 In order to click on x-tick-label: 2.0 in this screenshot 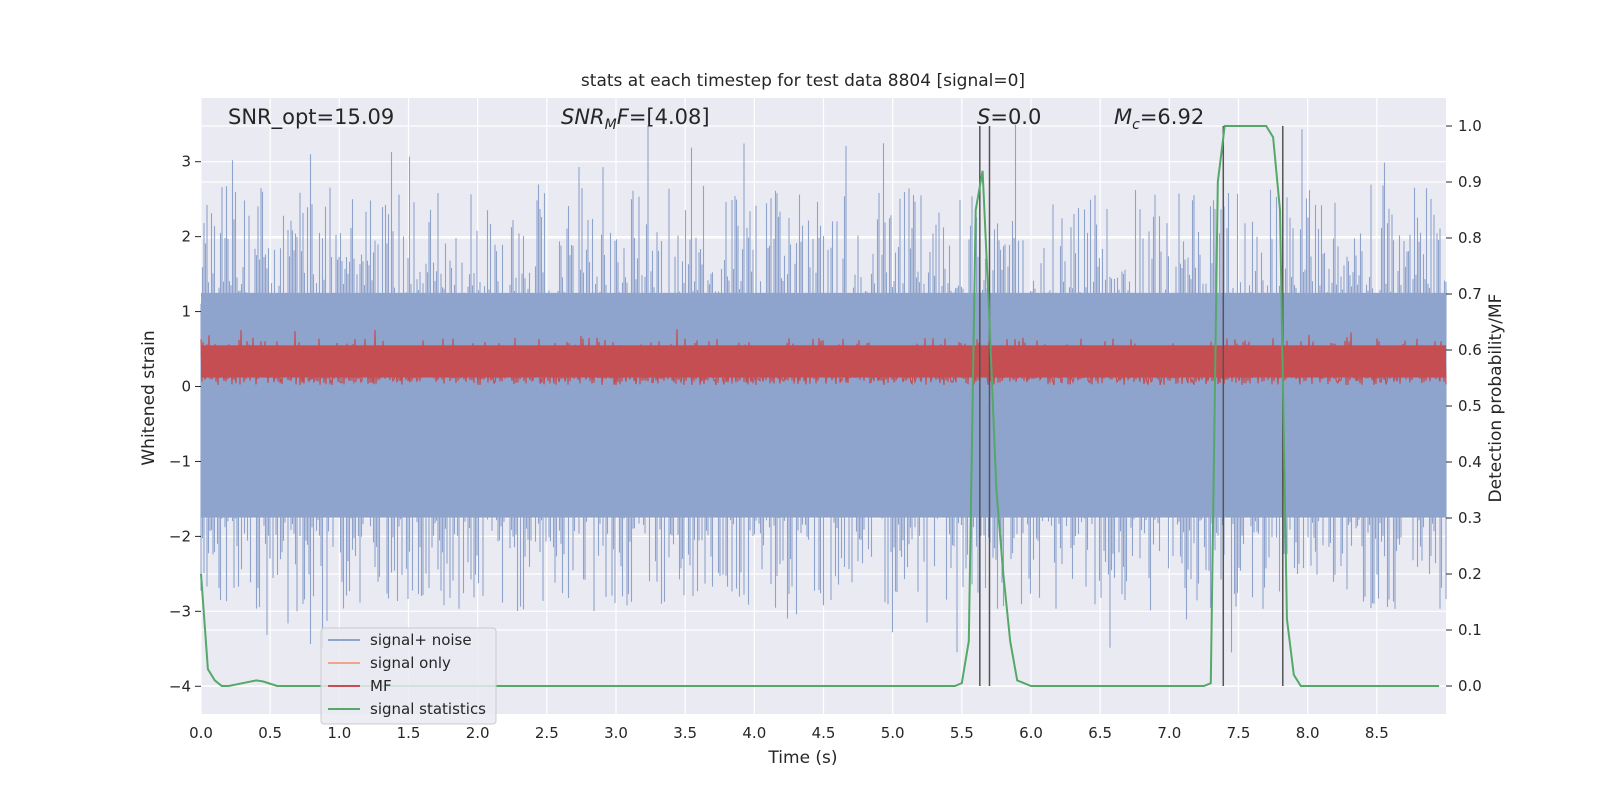, I will do `click(478, 733)`.